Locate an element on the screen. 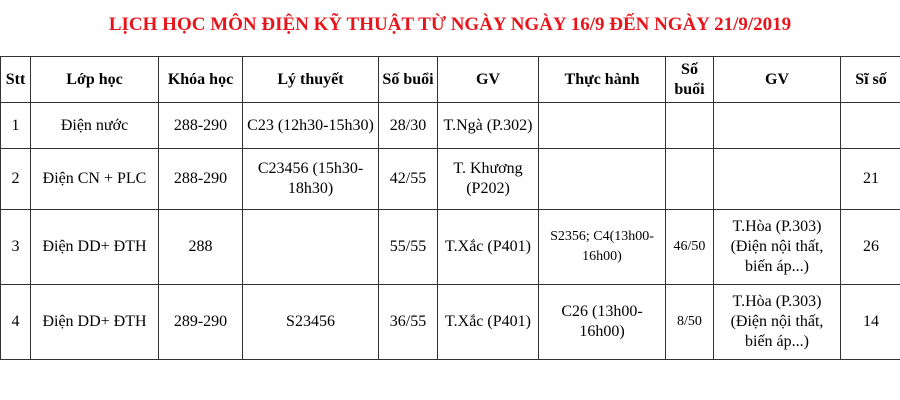 The width and height of the screenshot is (900, 400). cell-sessions: 36/55 is located at coordinates (408, 322).